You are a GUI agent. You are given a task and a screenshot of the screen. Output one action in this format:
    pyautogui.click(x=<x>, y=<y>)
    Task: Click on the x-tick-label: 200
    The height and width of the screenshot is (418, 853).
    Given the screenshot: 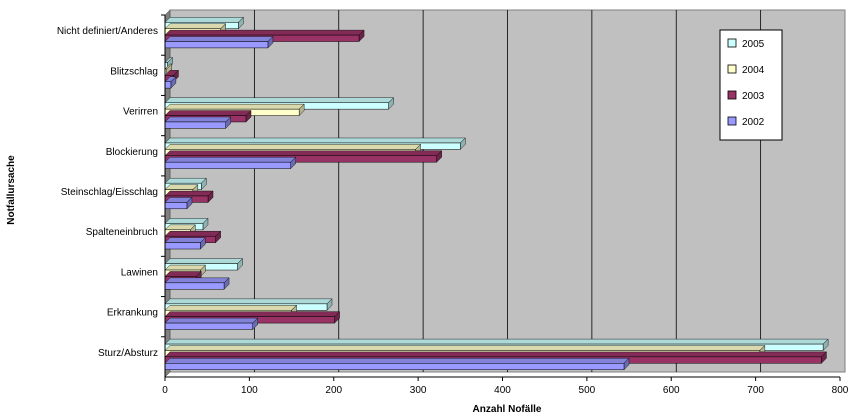 What is the action you would take?
    pyautogui.click(x=333, y=390)
    